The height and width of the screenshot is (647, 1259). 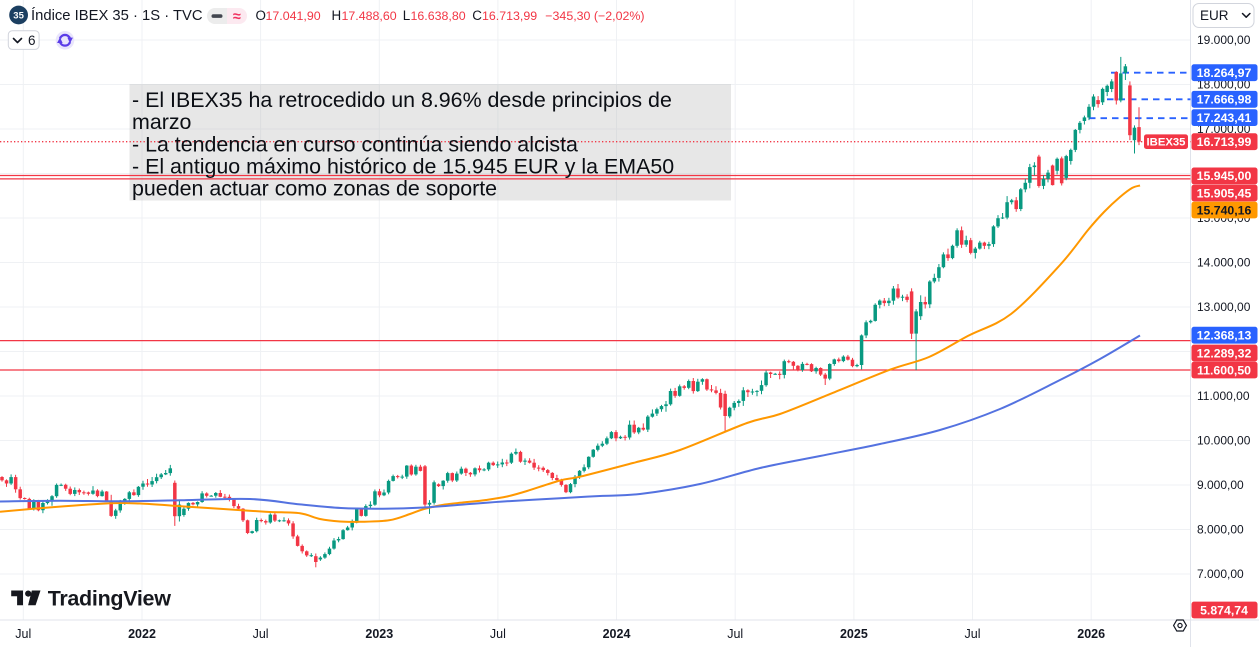 What do you see at coordinates (1224, 610) in the screenshot?
I see `svg-text: 5.874,74` at bounding box center [1224, 610].